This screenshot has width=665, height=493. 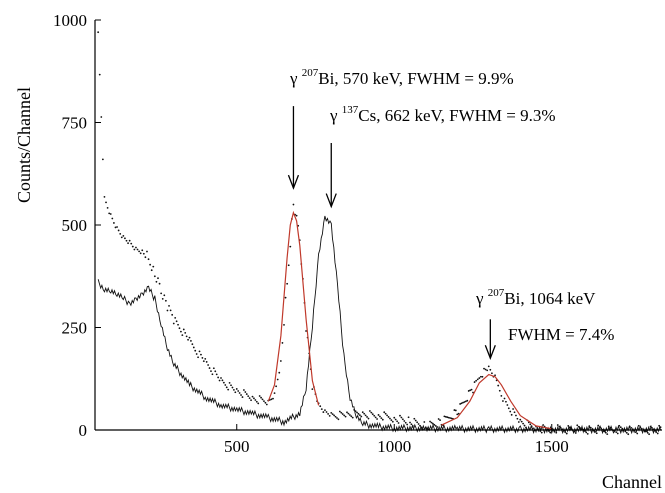 What do you see at coordinates (326, 78) in the screenshot?
I see `annotation-element: Bi` at bounding box center [326, 78].